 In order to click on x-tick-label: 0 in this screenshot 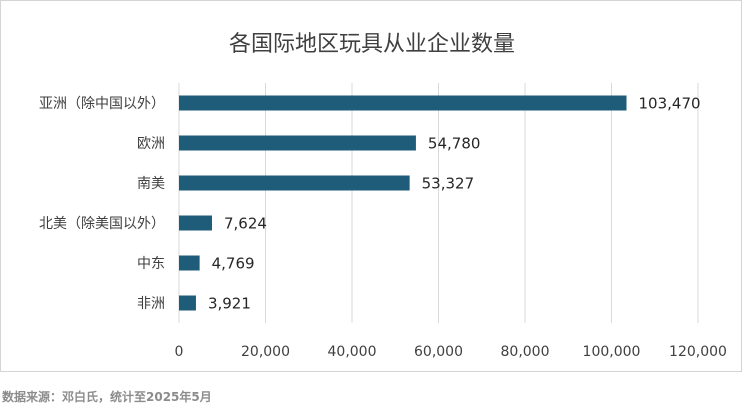, I will do `click(179, 352)`.